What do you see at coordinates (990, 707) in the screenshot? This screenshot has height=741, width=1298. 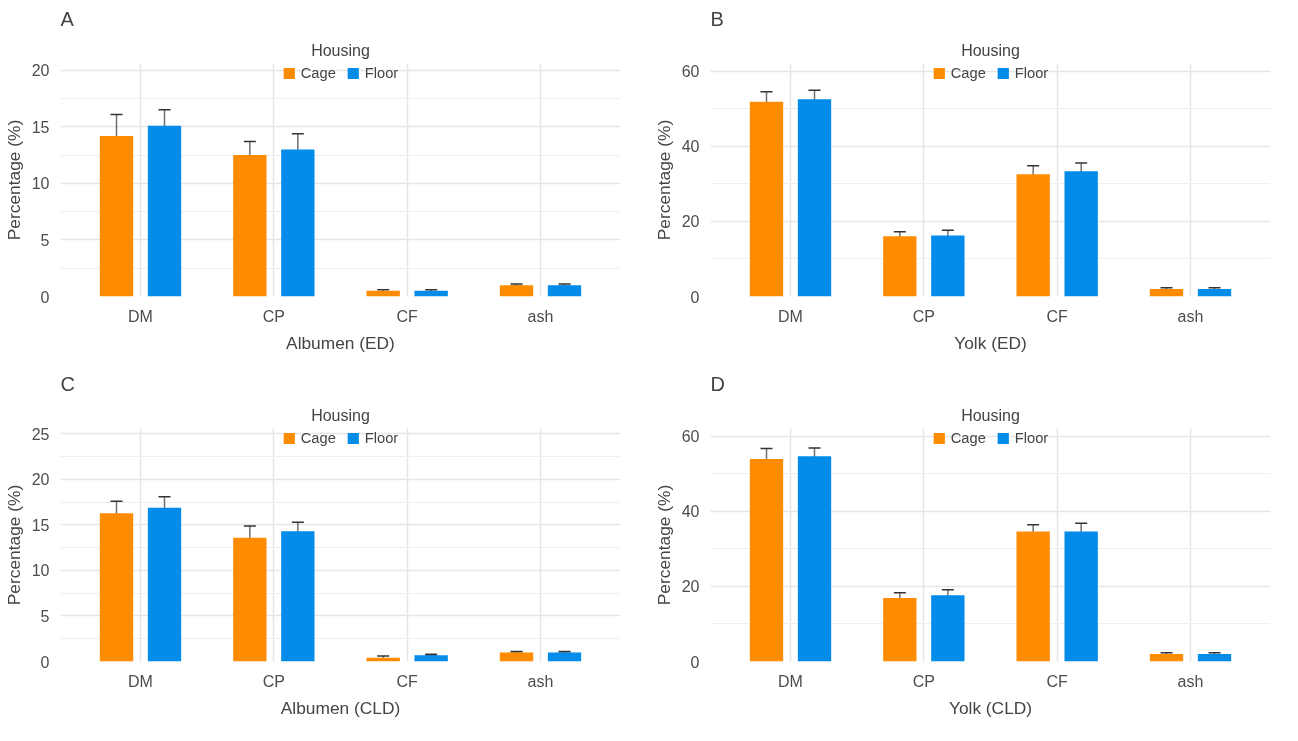 I see `x-axis-title: Yolk (CLD)` at bounding box center [990, 707].